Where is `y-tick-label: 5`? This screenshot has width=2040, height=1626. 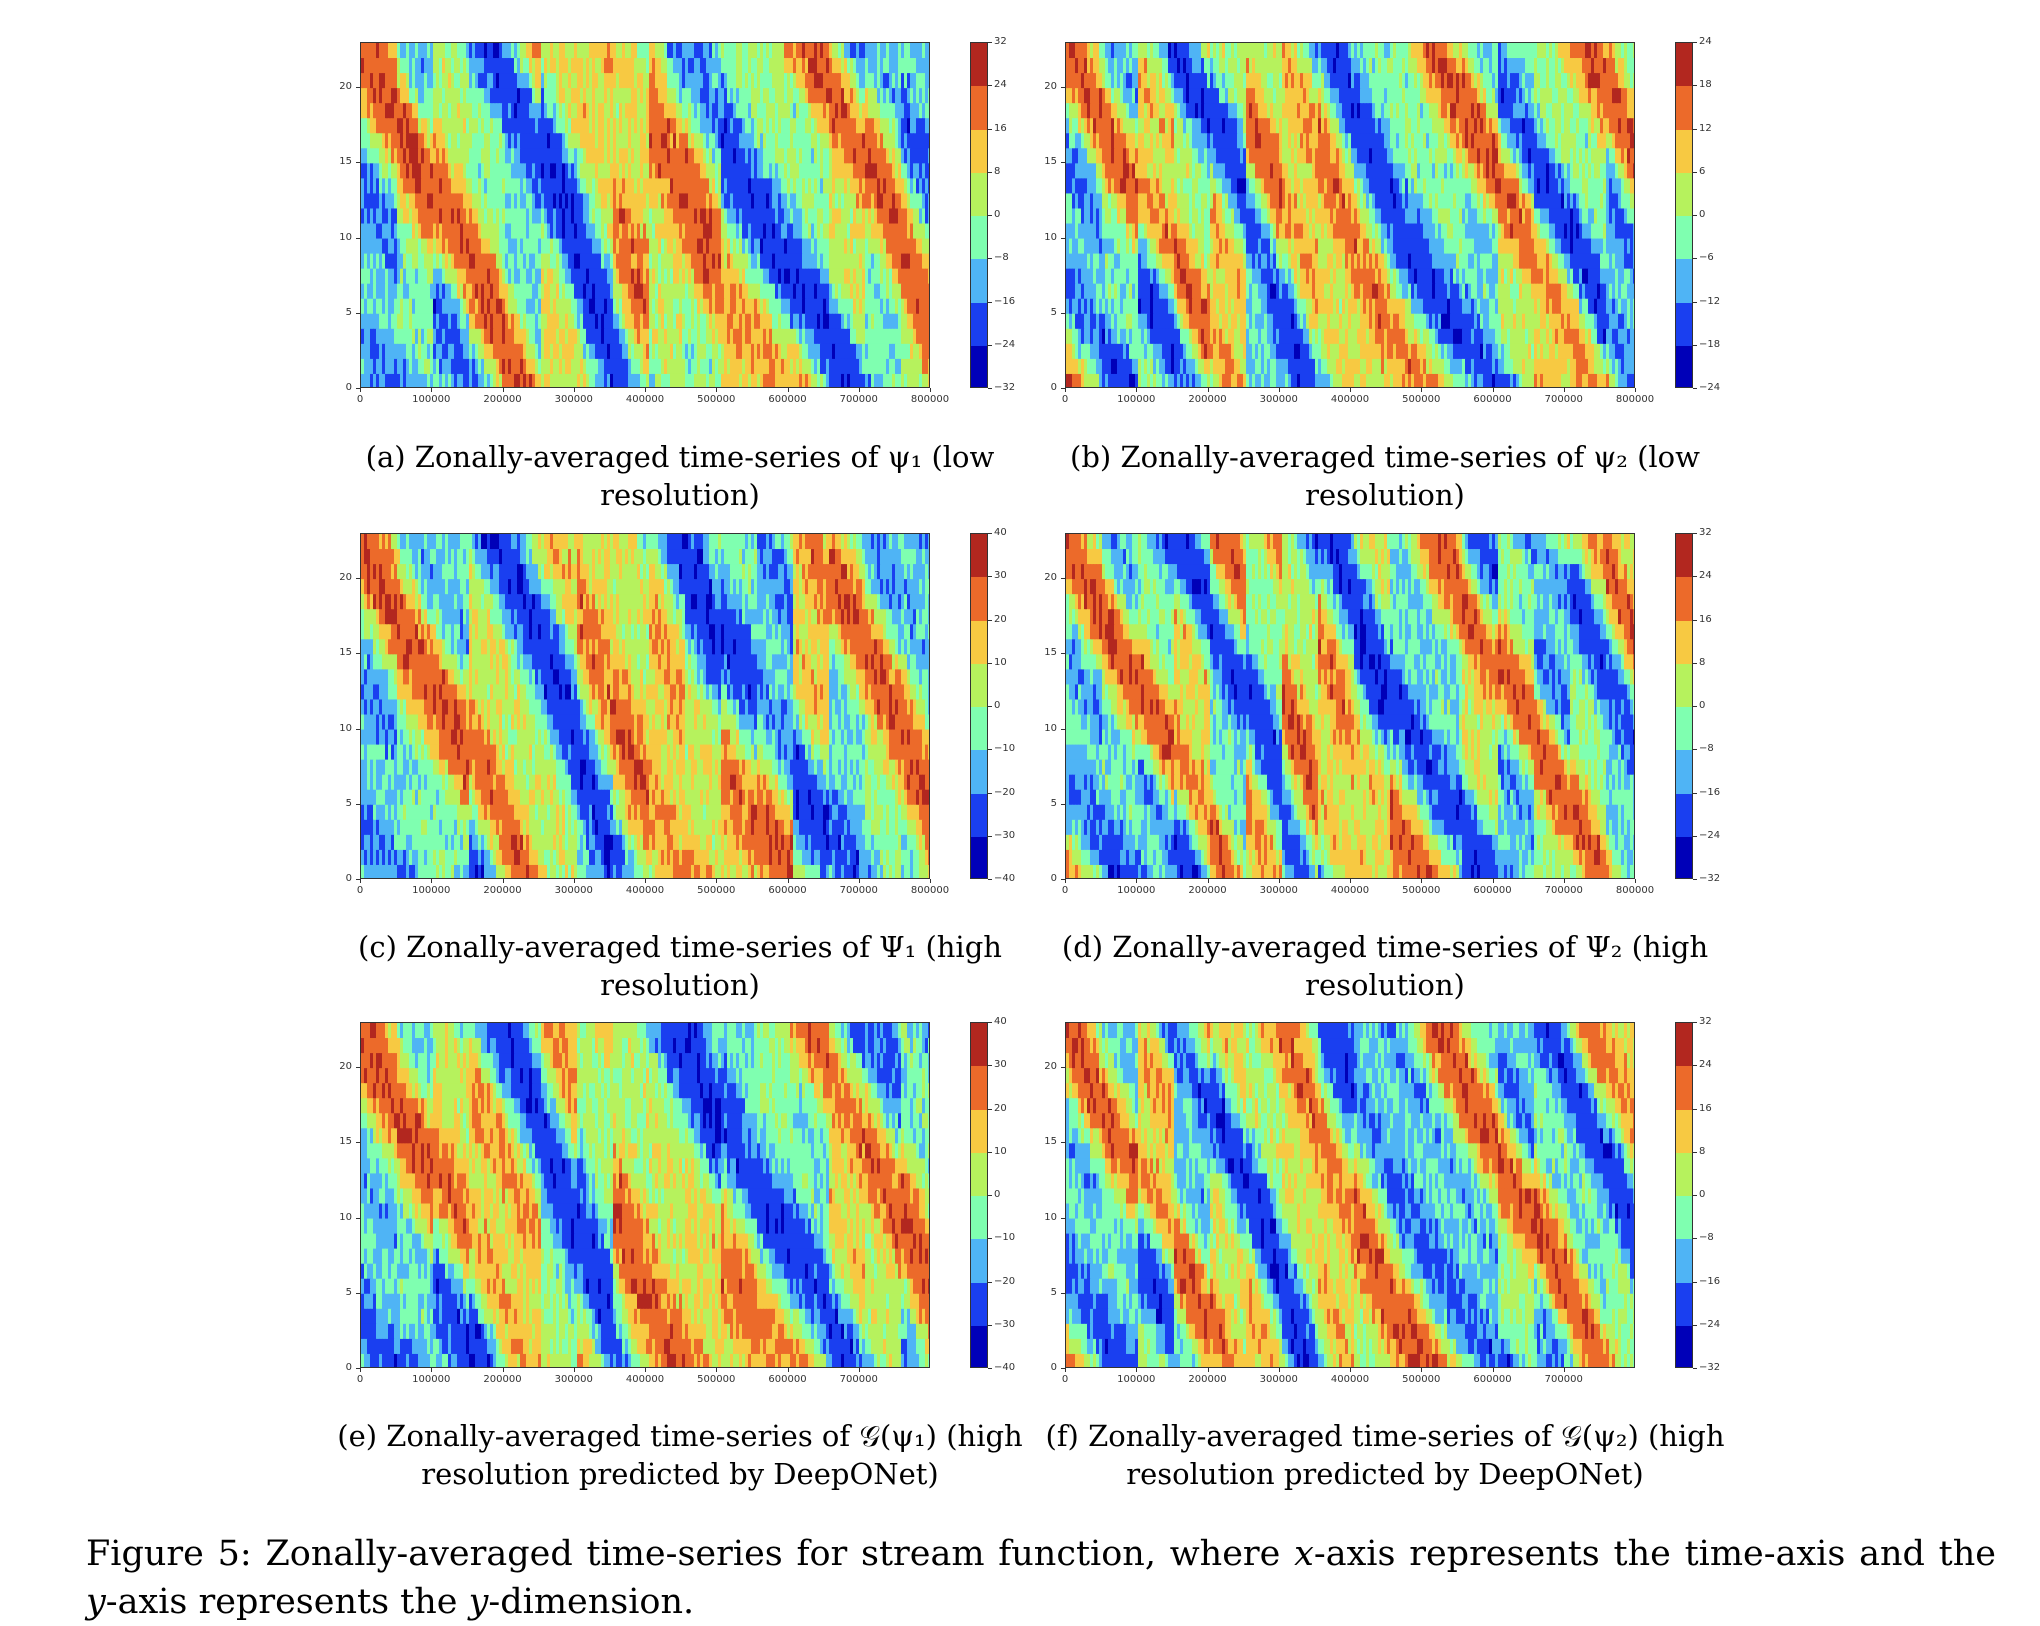 y-tick-label: 5 is located at coordinates (337, 313).